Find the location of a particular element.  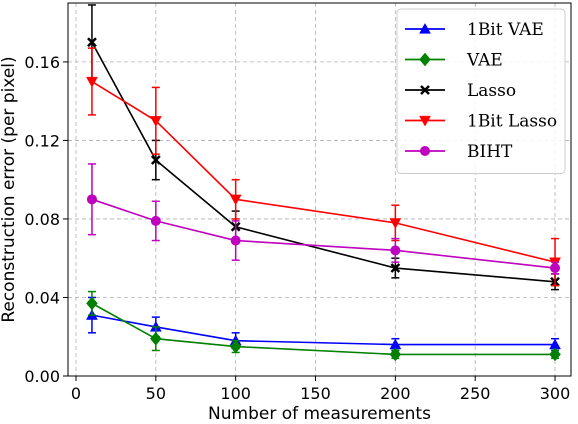

legend-item-biht: BIHT is located at coordinates (459, 152).